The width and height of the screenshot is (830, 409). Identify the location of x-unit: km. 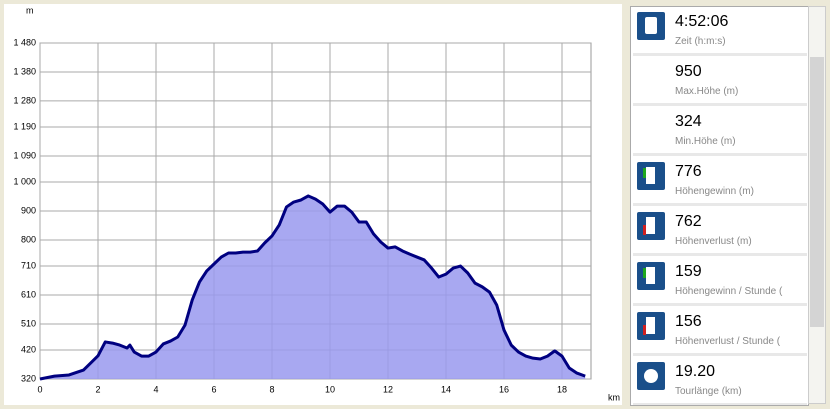
(614, 397).